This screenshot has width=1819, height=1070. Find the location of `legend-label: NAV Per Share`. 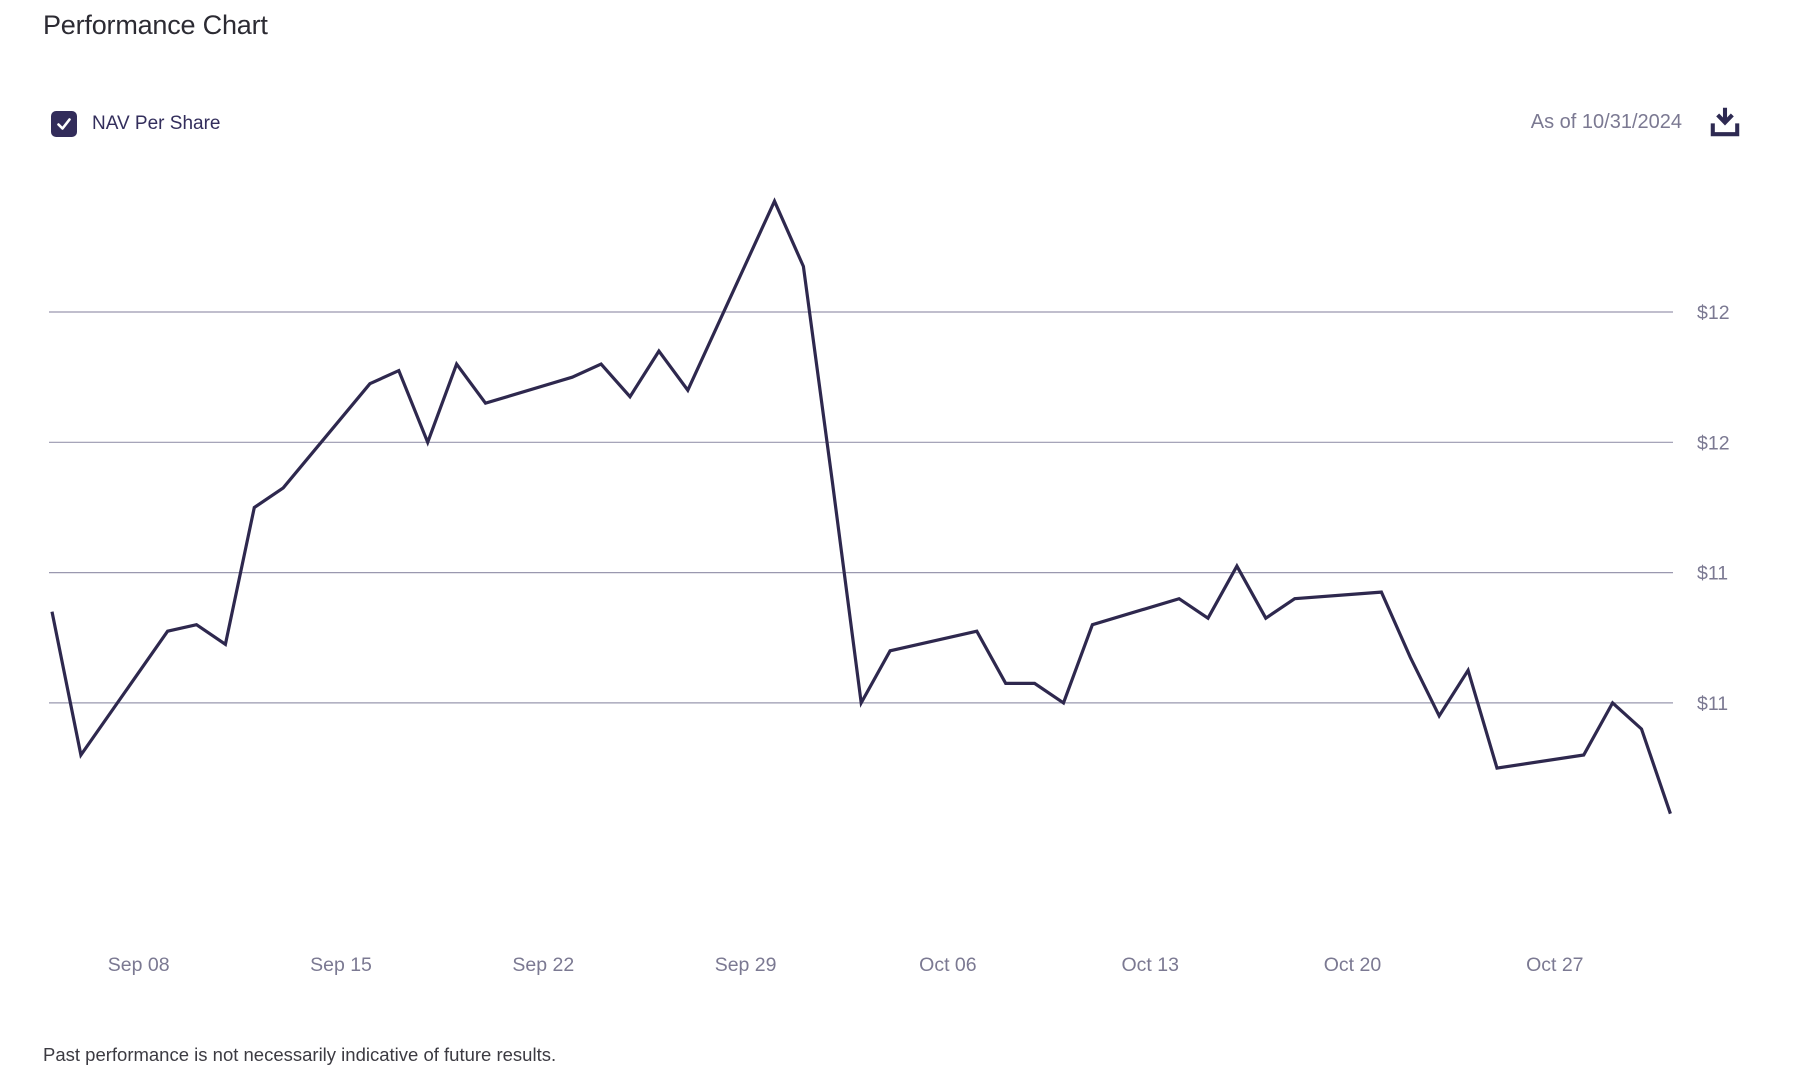

legend-label: NAV Per Share is located at coordinates (156, 123).